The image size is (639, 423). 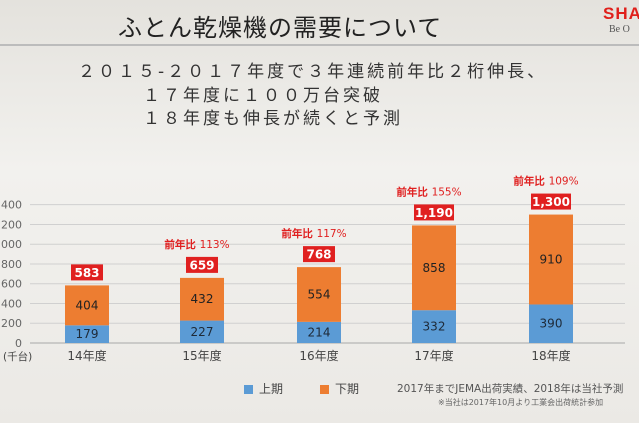 What do you see at coordinates (530, 181) in the screenshot?
I see `growth-prefix-4: 前年比` at bounding box center [530, 181].